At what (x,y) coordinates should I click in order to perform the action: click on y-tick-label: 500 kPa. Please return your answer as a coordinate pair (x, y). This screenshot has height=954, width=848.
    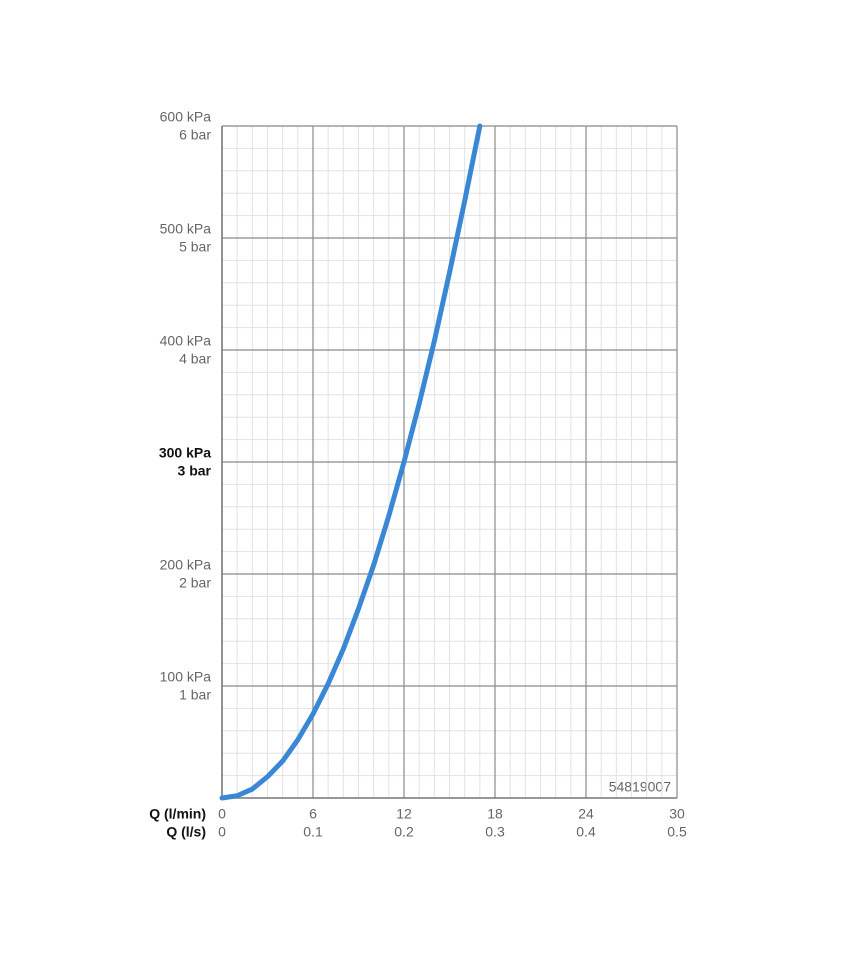
    Looking at the image, I should click on (186, 229).